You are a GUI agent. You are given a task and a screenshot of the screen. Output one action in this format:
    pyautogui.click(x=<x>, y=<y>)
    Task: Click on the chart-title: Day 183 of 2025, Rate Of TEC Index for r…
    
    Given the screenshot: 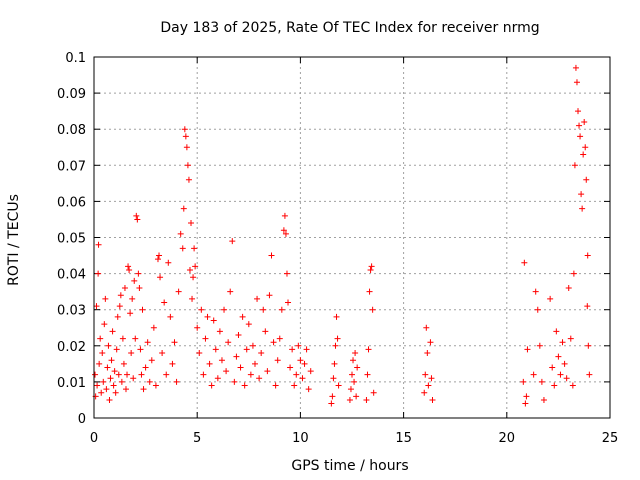 What is the action you would take?
    pyautogui.click(x=349, y=28)
    